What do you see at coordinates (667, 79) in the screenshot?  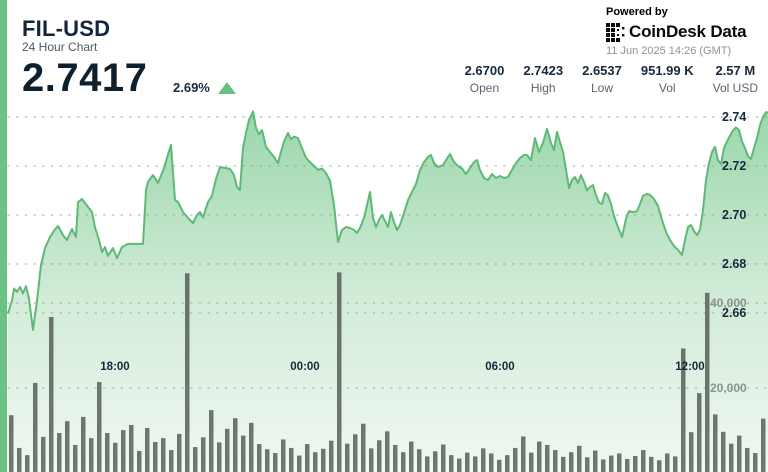 I see `stat-volume: 951.99 K Vol` at bounding box center [667, 79].